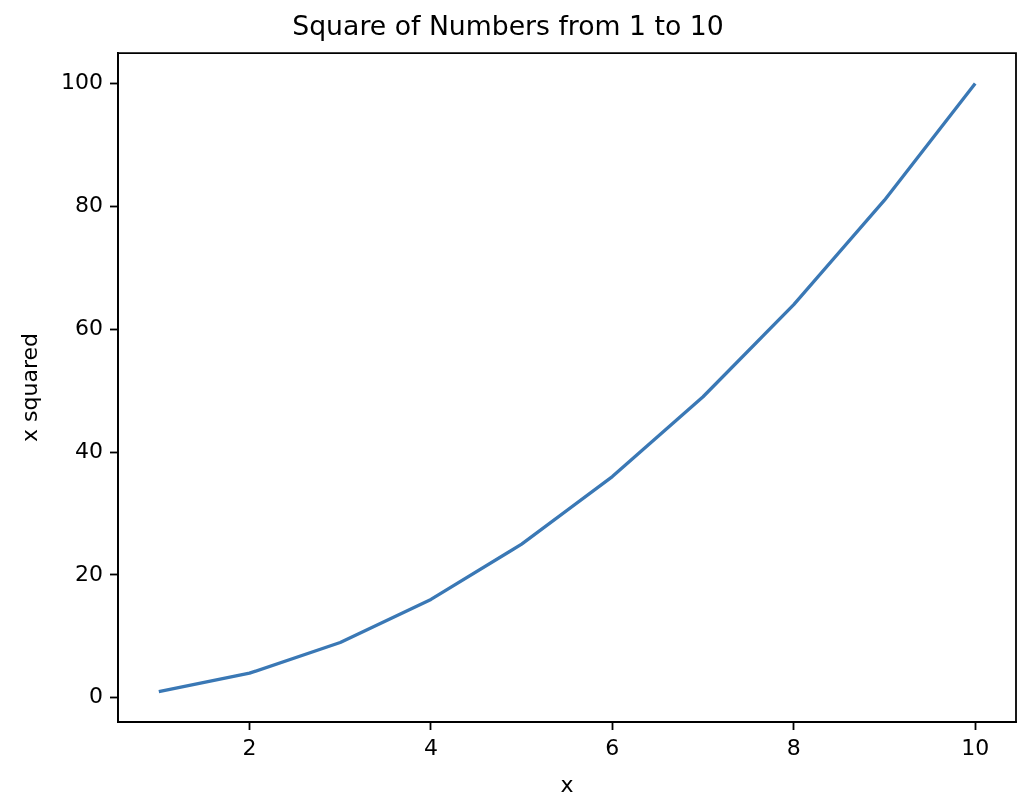 The width and height of the screenshot is (1024, 803). What do you see at coordinates (508, 25) in the screenshot?
I see `chart-title: Square of Numbers from 1 to 10` at bounding box center [508, 25].